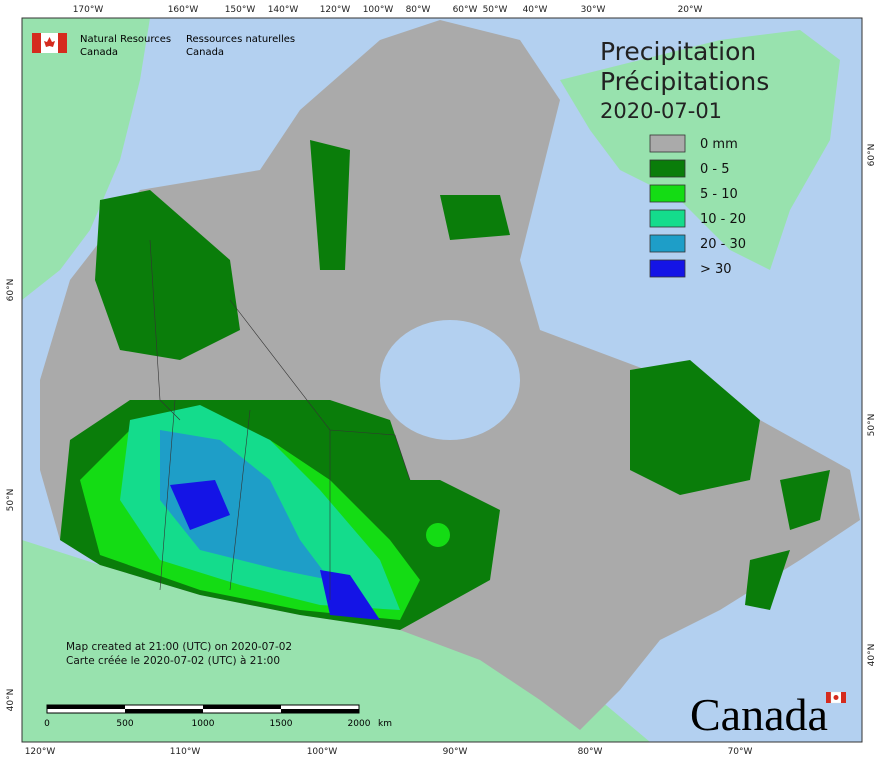 The image size is (880, 764). Describe the element at coordinates (438, 535) in the screenshot. I see `precip-spot` at that location.